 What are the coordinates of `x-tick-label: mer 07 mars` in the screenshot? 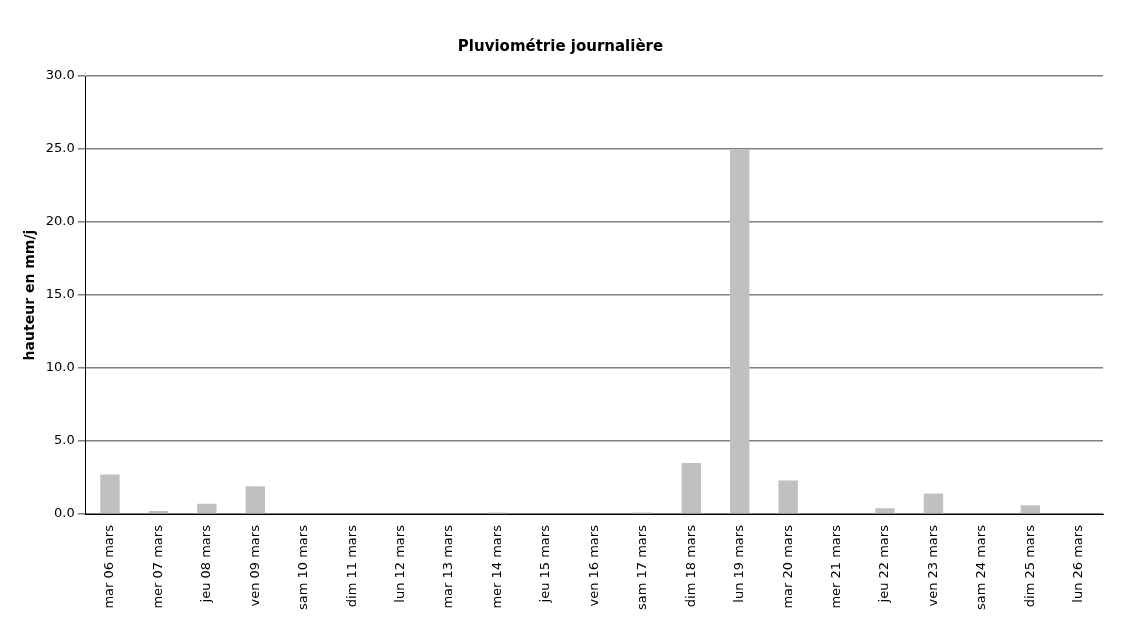 It's located at (157, 566).